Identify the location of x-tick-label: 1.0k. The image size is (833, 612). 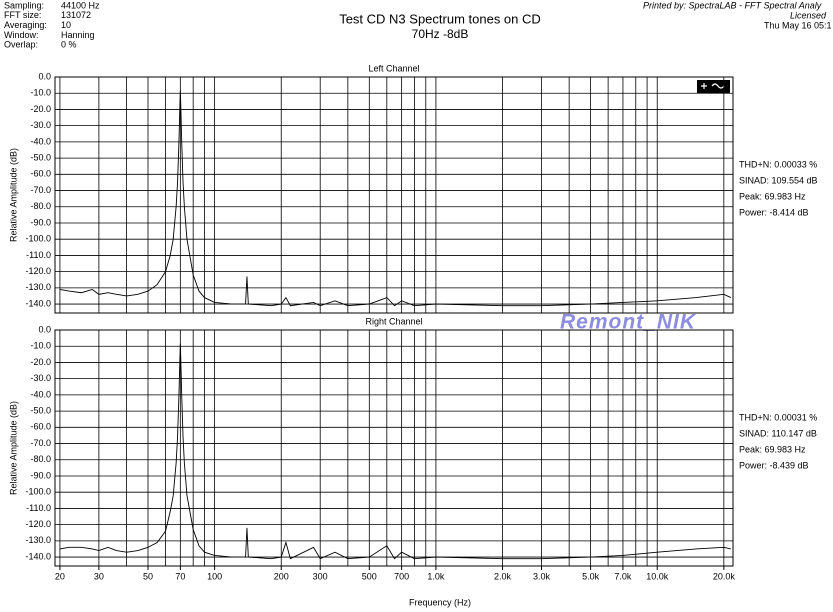
(436, 576).